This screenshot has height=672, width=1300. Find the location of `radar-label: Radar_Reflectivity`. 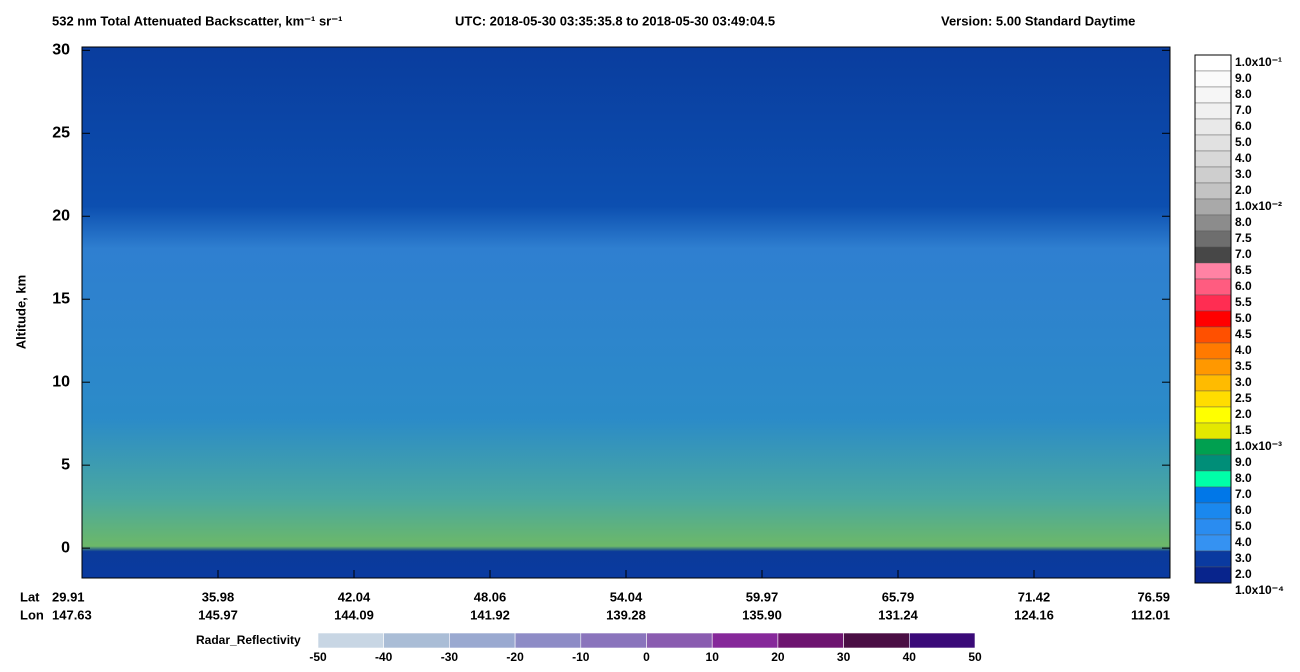

radar-label: Radar_Reflectivity is located at coordinates (248, 640).